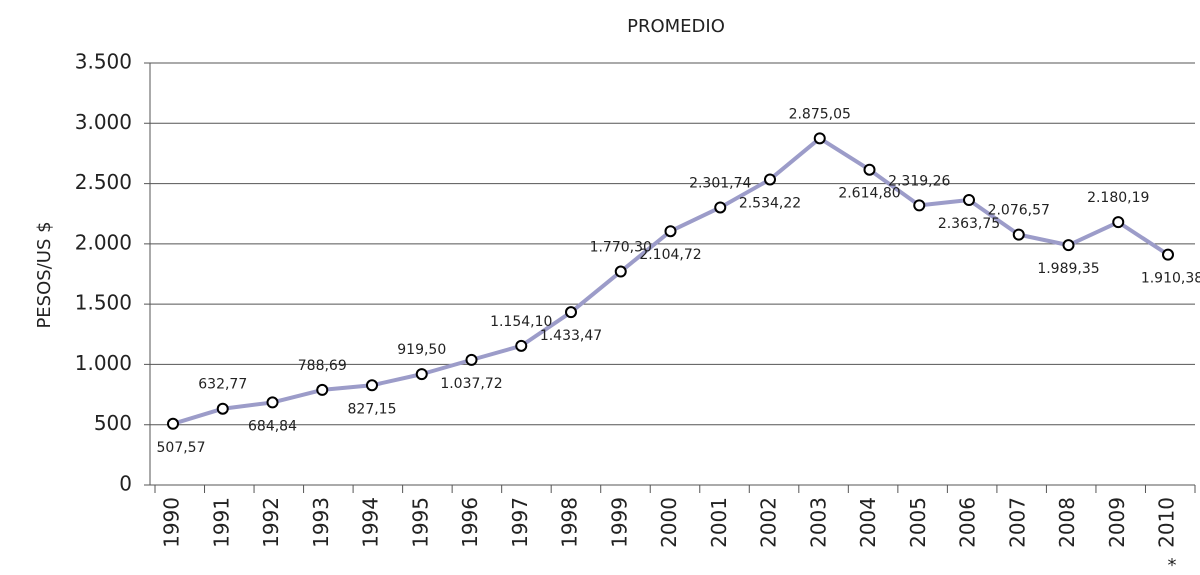  What do you see at coordinates (570, 522) in the screenshot?
I see `x-tick-label: 1998` at bounding box center [570, 522].